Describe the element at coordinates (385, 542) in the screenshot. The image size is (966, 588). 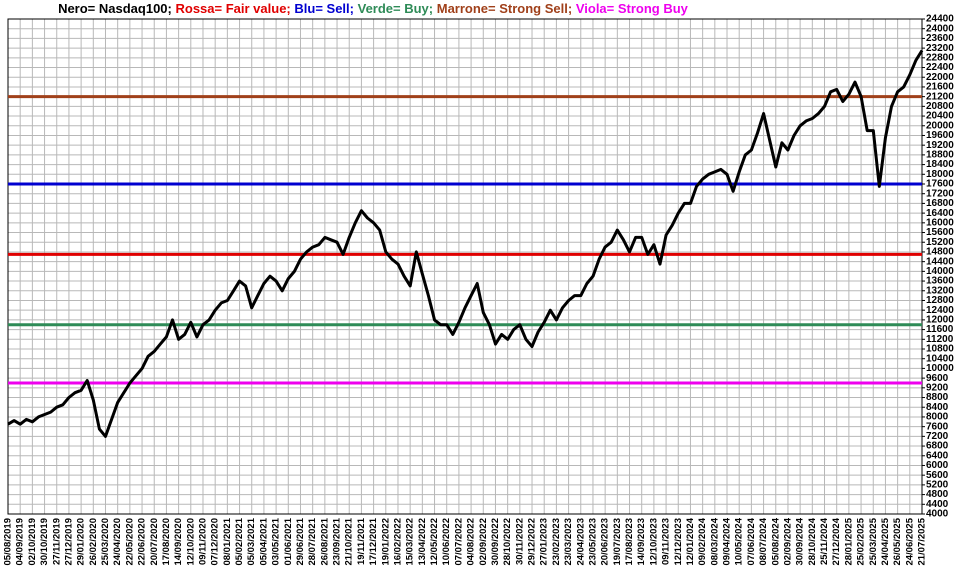
I see `x-tick-label: 19/01/2022` at that location.